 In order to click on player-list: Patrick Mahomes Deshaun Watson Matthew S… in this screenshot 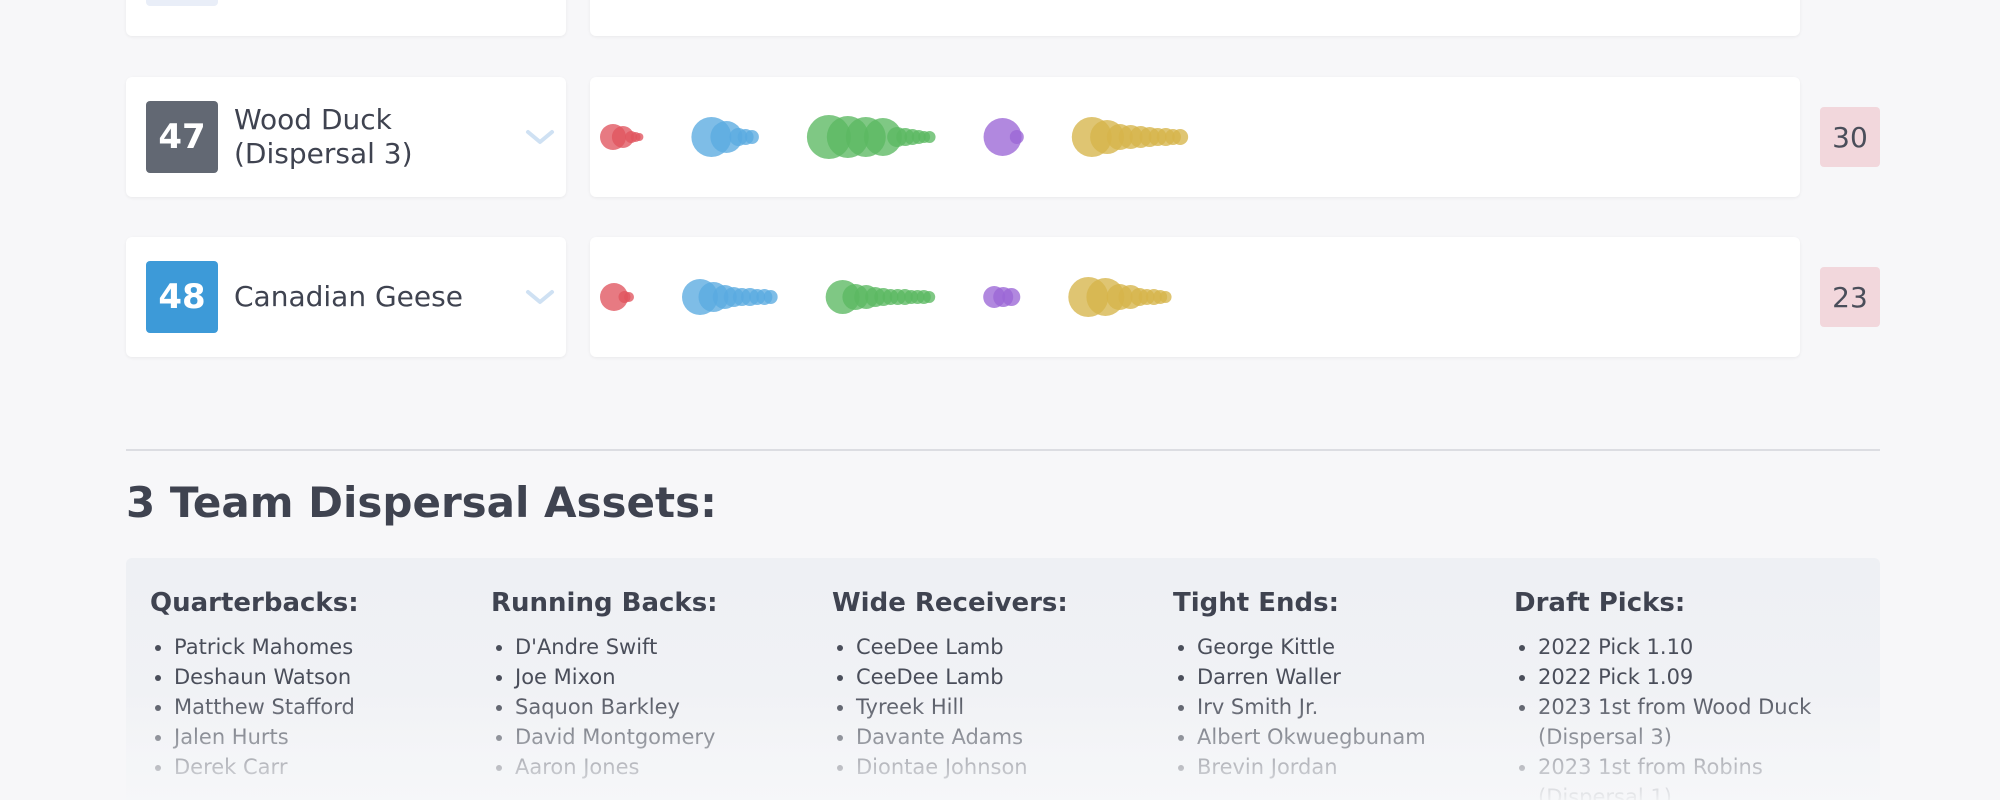, I will do `click(310, 707)`.